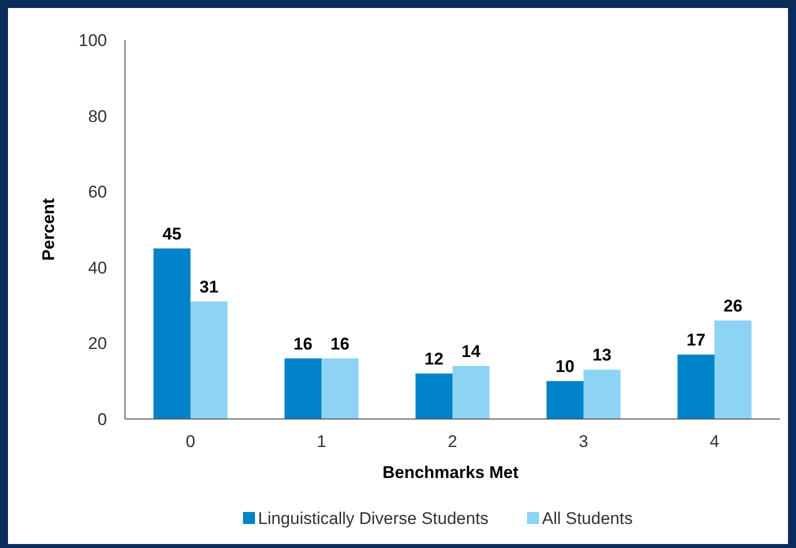 This screenshot has height=548, width=796. I want to click on legend-label: Linguistically Diverse Students, so click(373, 518).